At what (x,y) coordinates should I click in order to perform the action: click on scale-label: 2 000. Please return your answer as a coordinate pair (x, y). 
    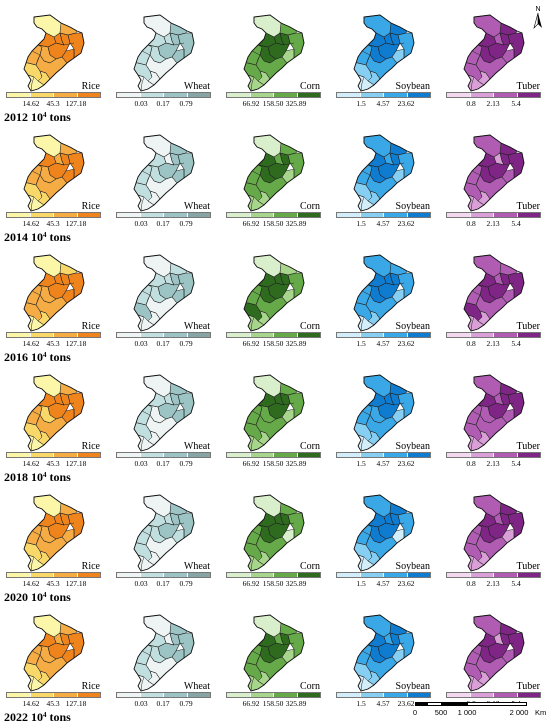
    Looking at the image, I should click on (519, 712).